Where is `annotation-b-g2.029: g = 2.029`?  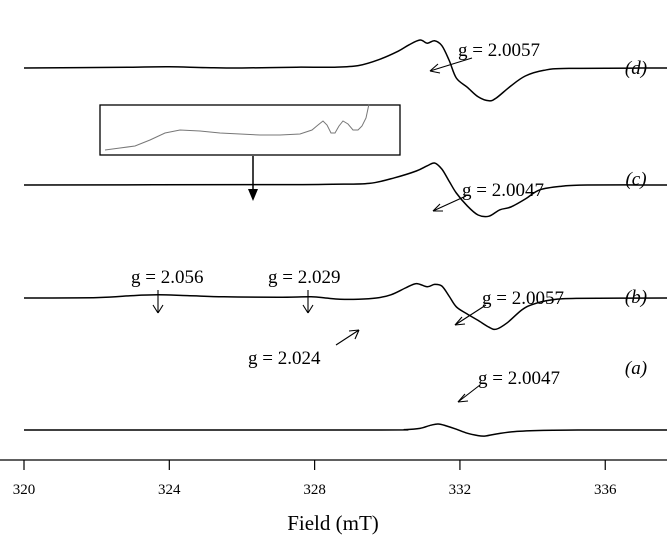
annotation-b-g2.029: g = 2.029 is located at coordinates (304, 277).